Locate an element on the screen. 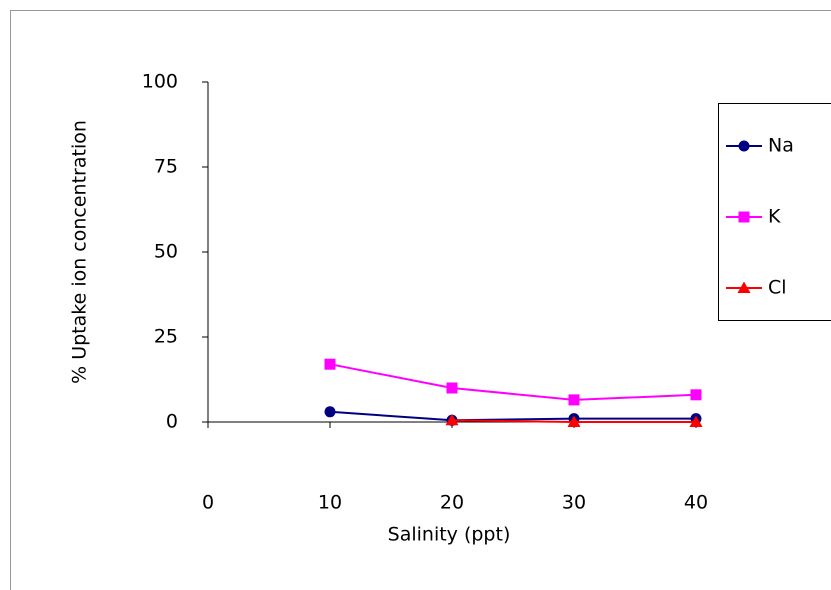 Image resolution: width=831 pixels, height=590 pixels. x-tick-label: 40 is located at coordinates (696, 503).